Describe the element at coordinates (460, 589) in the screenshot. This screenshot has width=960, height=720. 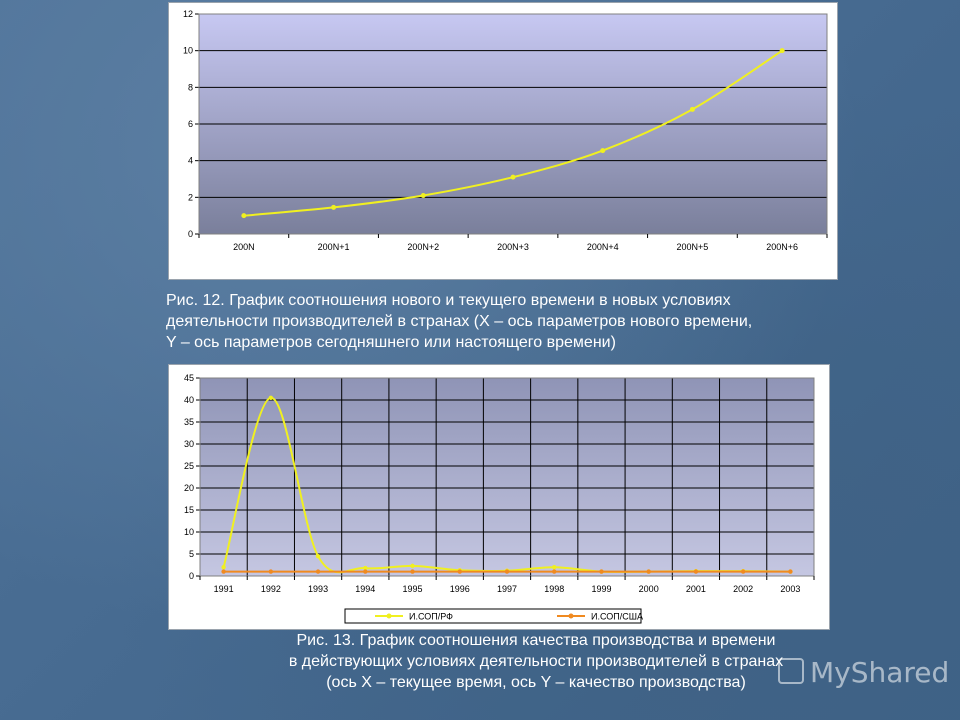
I see `c2-xtick-label: 1996` at that location.